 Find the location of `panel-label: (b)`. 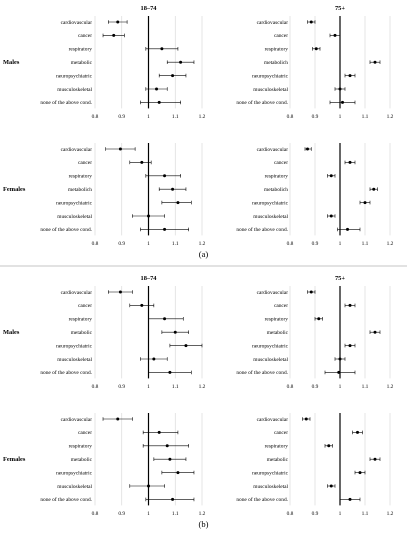

panel-label: (b) is located at coordinates (204, 524).